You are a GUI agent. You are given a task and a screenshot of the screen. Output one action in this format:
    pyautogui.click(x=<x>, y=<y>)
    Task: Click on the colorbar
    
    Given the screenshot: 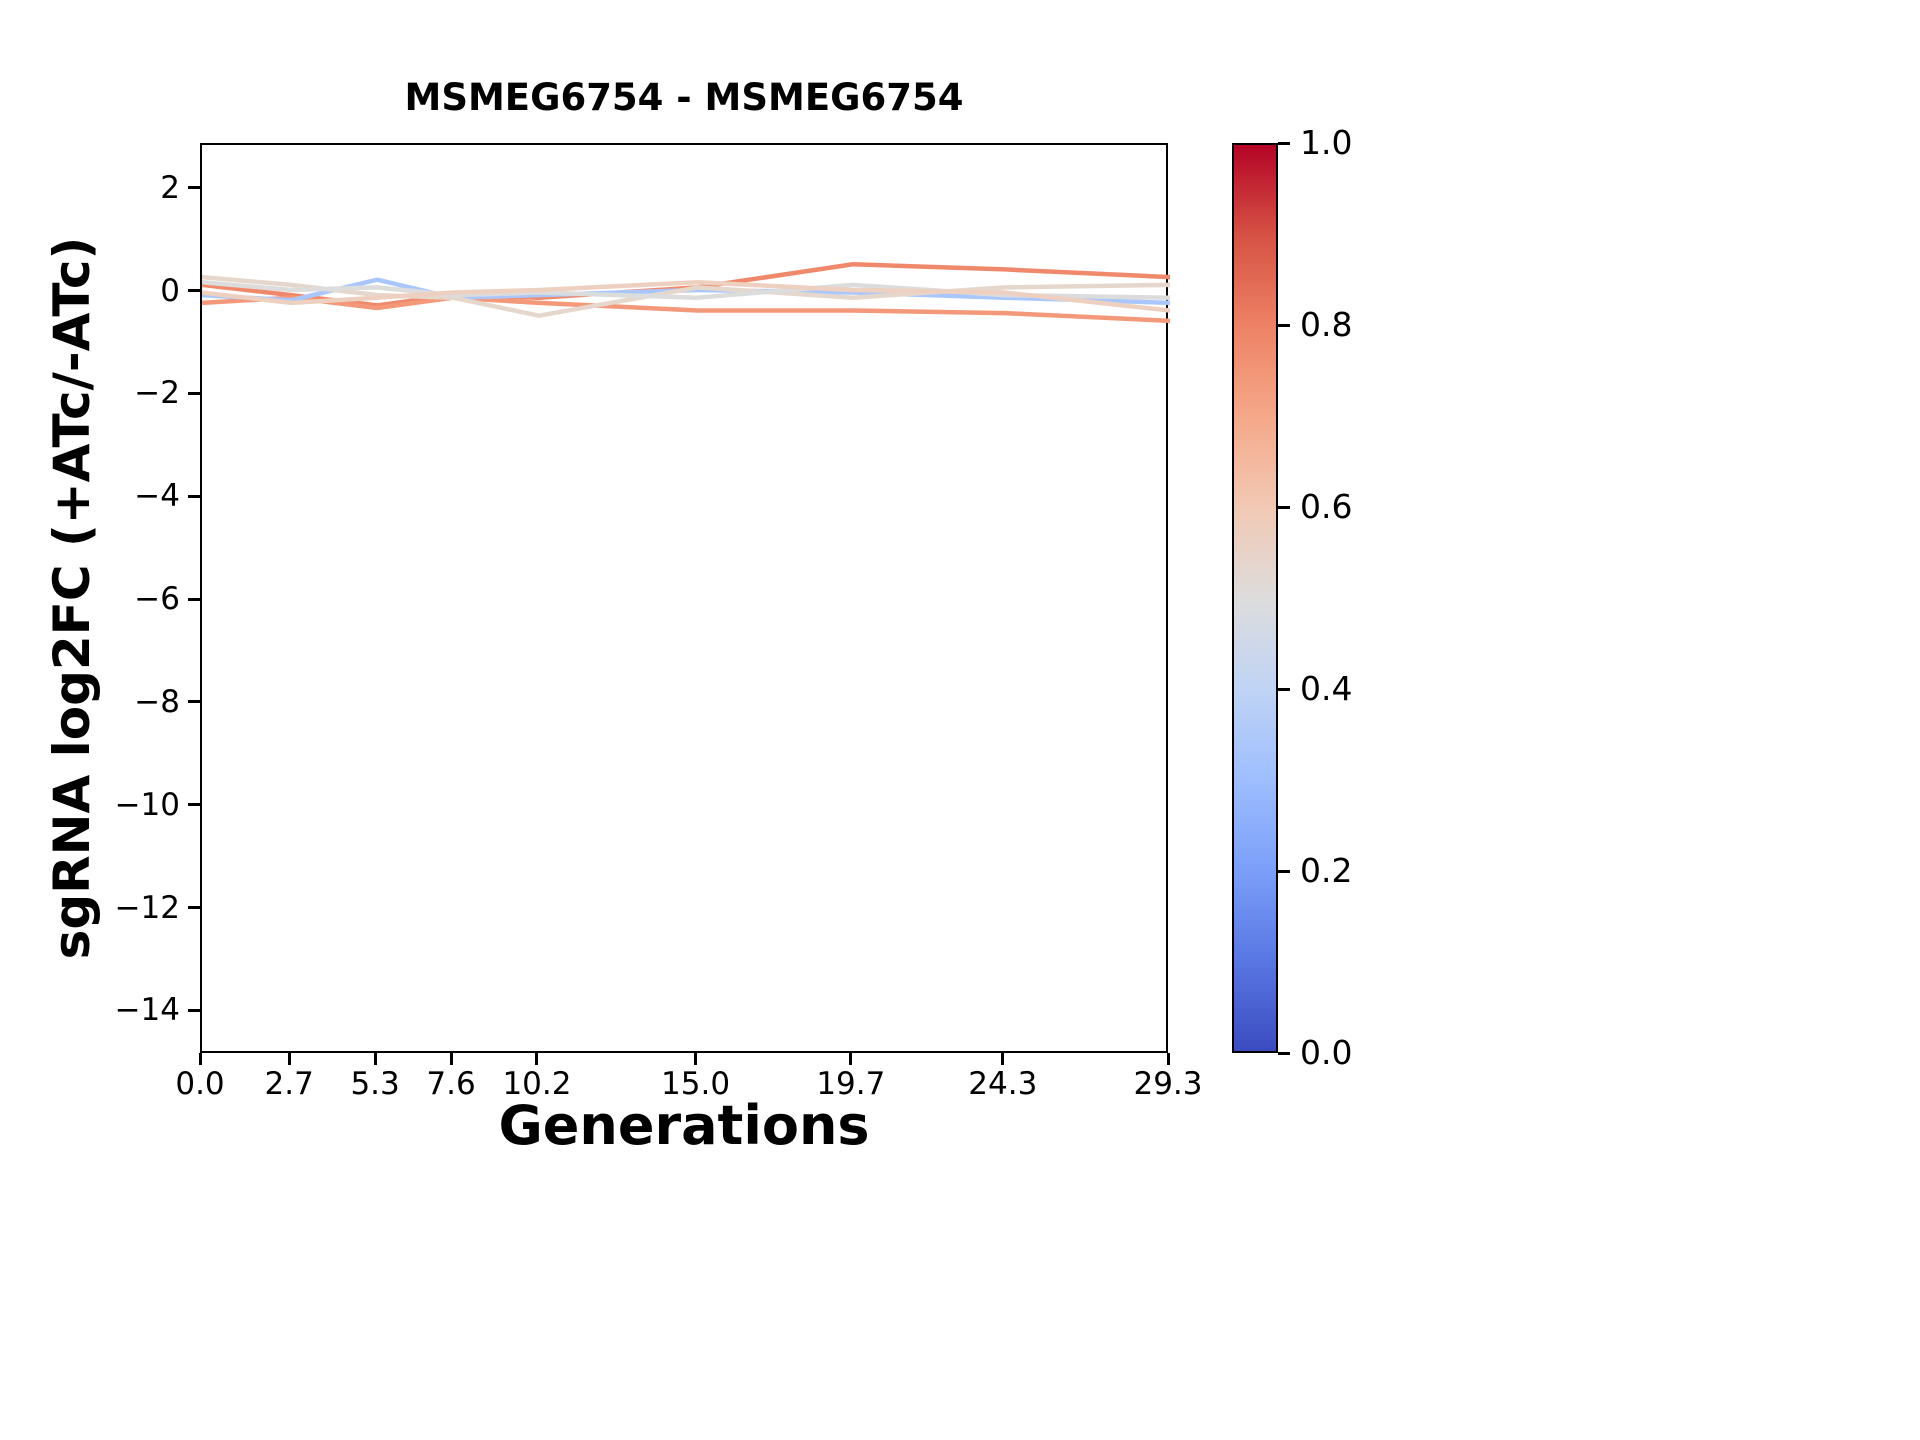 What is the action you would take?
    pyautogui.click(x=1255, y=598)
    